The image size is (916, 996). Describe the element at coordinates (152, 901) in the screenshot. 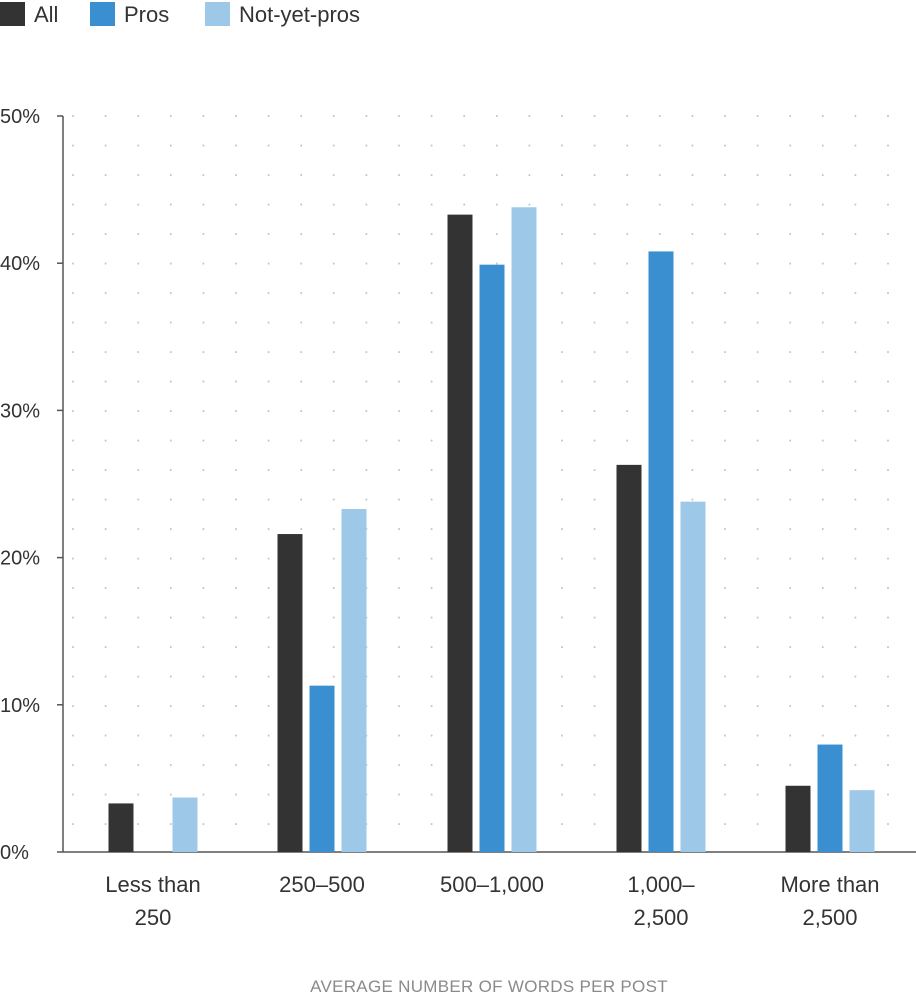

I see `x-category-label: Less than 250` at that location.